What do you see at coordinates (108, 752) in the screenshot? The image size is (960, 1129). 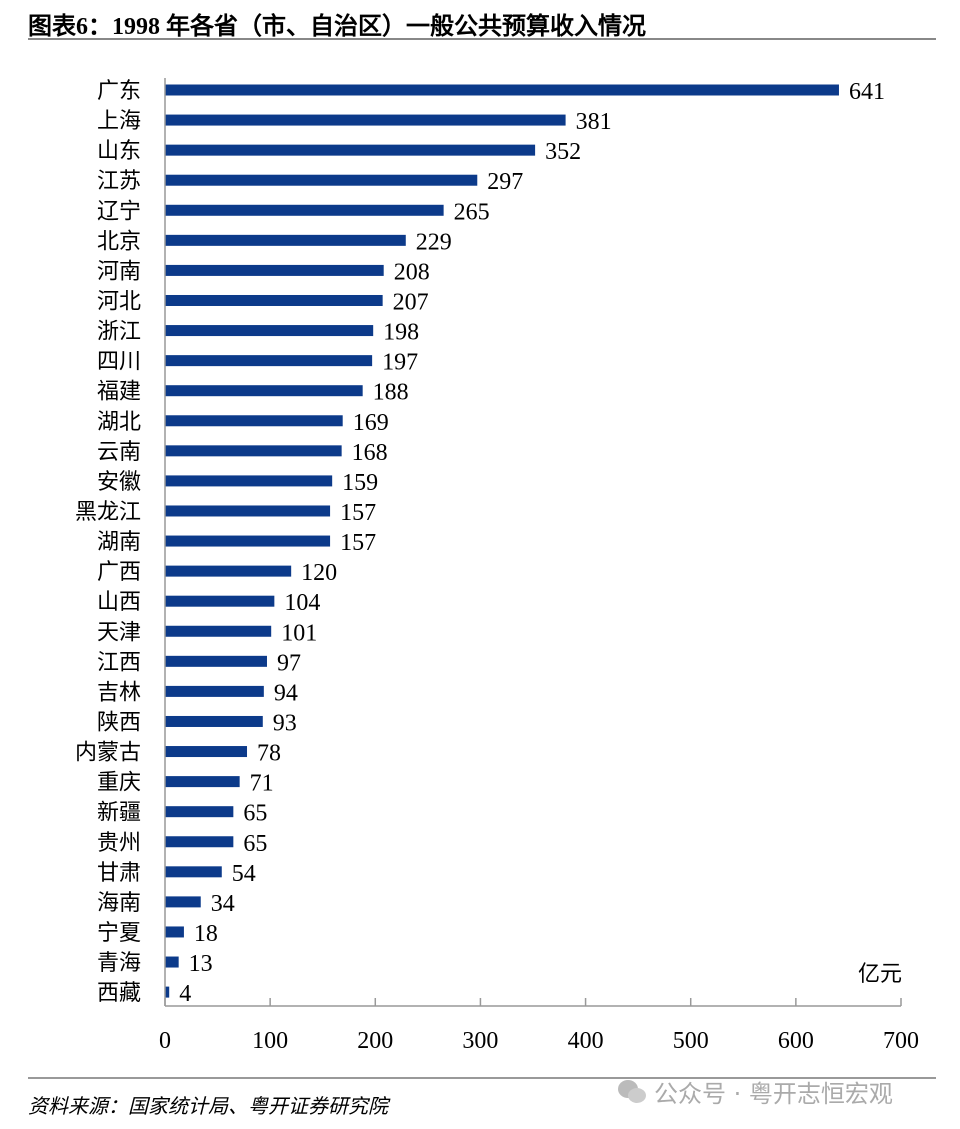 I see `category-label: 内蒙古` at bounding box center [108, 752].